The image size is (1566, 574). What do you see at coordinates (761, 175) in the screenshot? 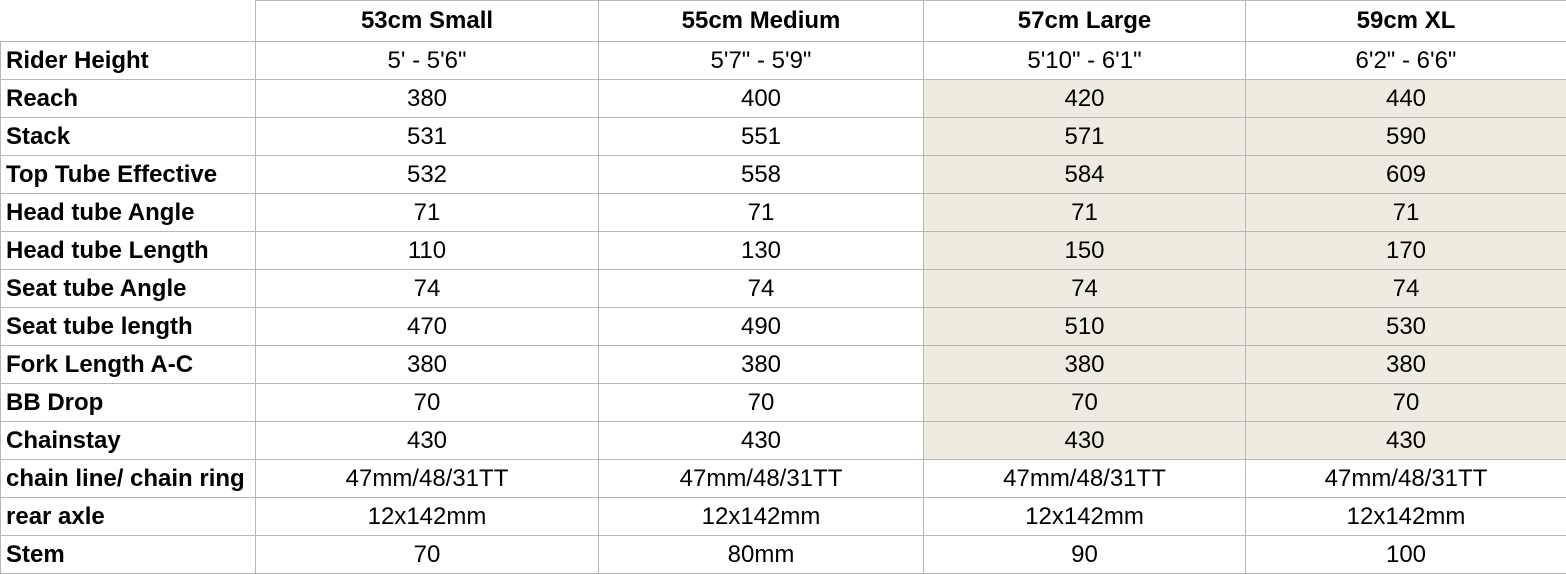
I see `table-cell: 558` at bounding box center [761, 175].